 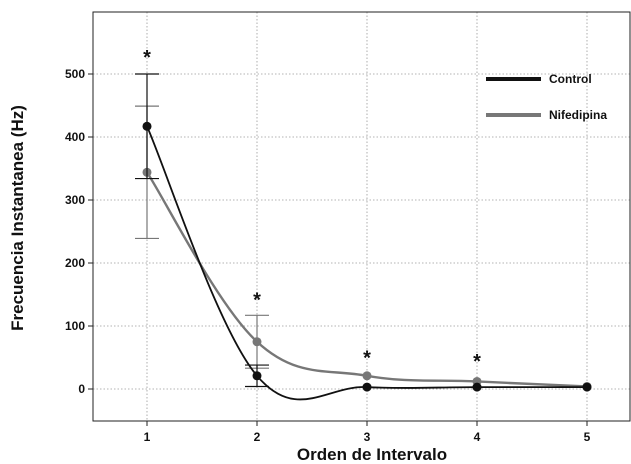 What do you see at coordinates (75, 200) in the screenshot?
I see `y-tick-label: 300` at bounding box center [75, 200].